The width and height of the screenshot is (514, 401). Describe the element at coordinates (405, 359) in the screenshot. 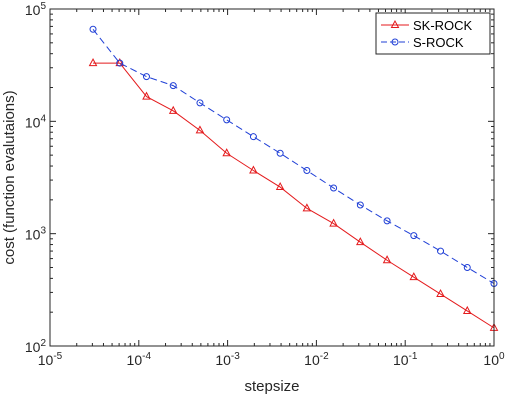

I see `x-tick-label: 10⁻¹` at that location.